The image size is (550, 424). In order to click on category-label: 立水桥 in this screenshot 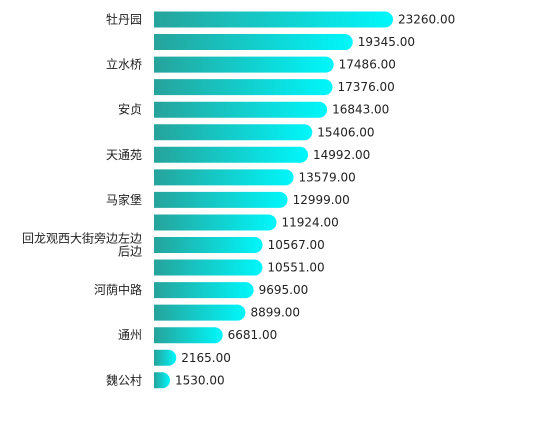, I will do `click(124, 64)`.